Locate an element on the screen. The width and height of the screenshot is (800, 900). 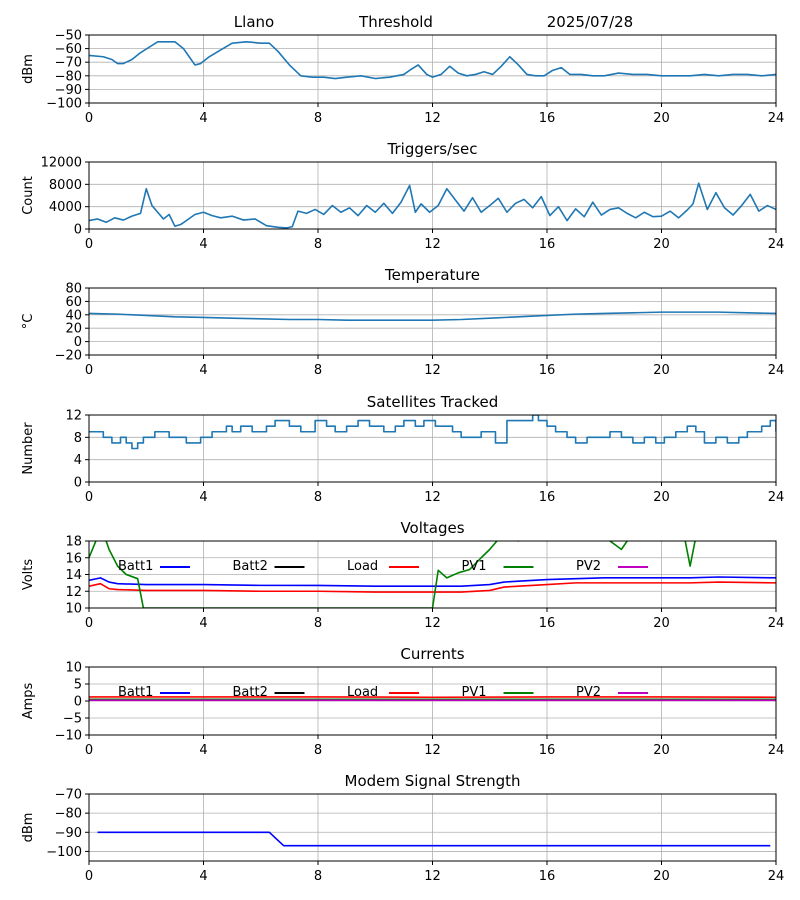
y-tick-label: 12 is located at coordinates (73, 592).